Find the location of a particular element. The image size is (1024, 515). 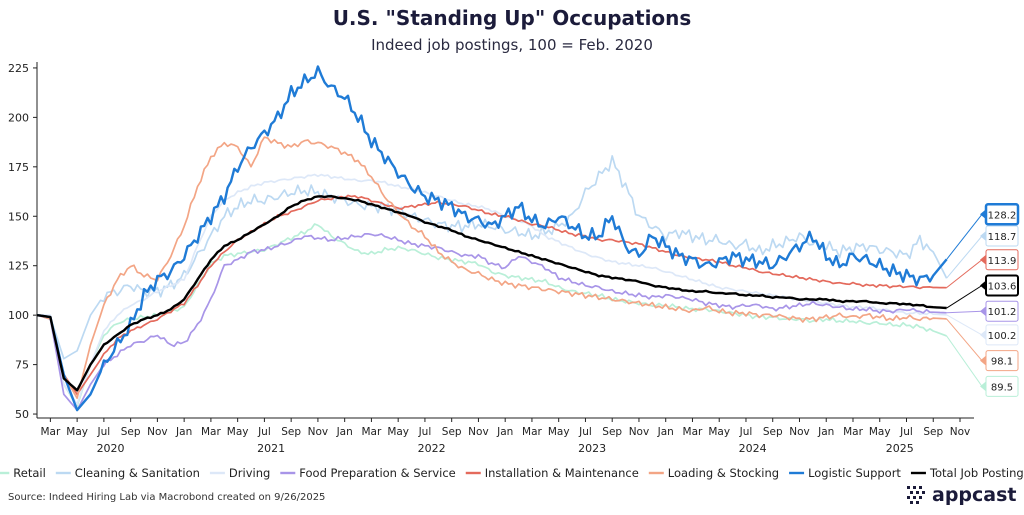

year-label: 2020 is located at coordinates (111, 448).